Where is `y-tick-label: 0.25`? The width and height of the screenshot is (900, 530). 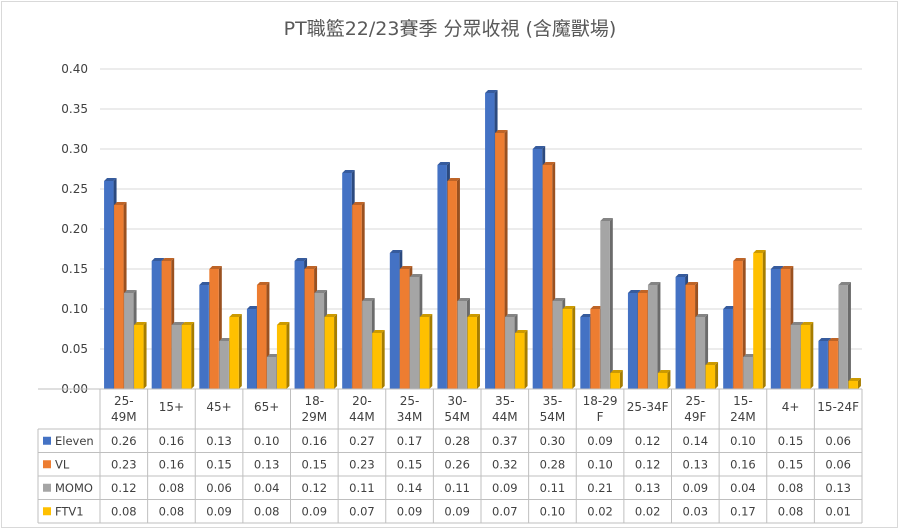
y-tick-label: 0.25 is located at coordinates (74, 189).